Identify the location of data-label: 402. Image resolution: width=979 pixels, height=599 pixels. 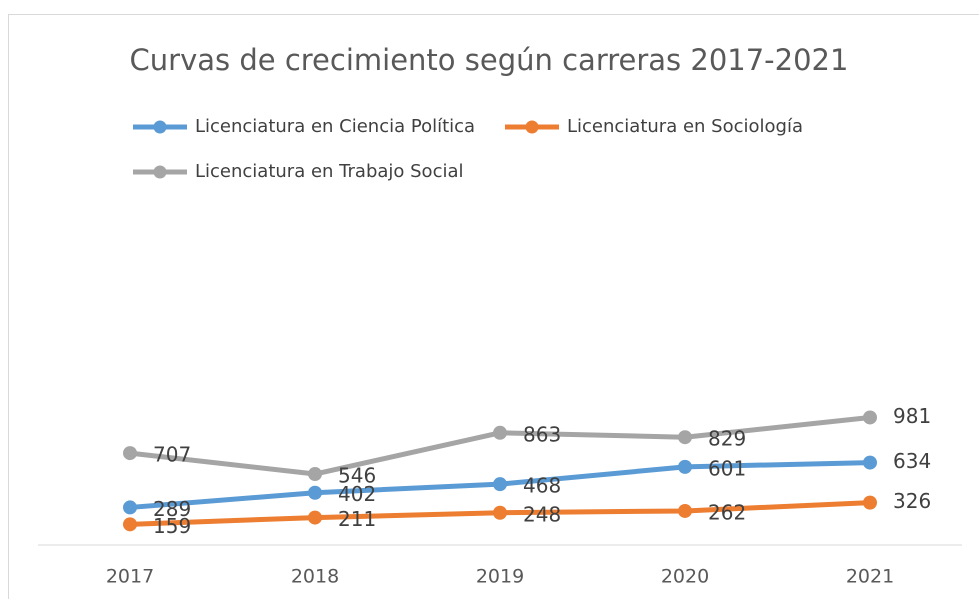
(357, 494).